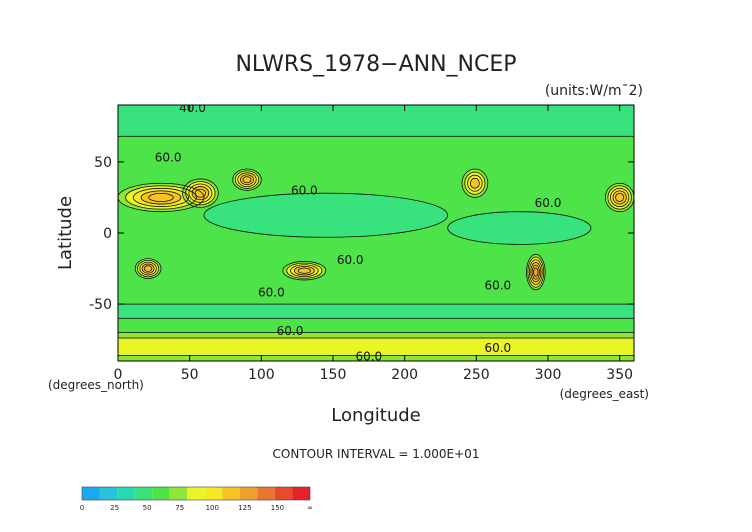 The width and height of the screenshot is (752, 532). Describe the element at coordinates (179, 508) in the screenshot. I see `colorbar-tick-label: 75` at that location.